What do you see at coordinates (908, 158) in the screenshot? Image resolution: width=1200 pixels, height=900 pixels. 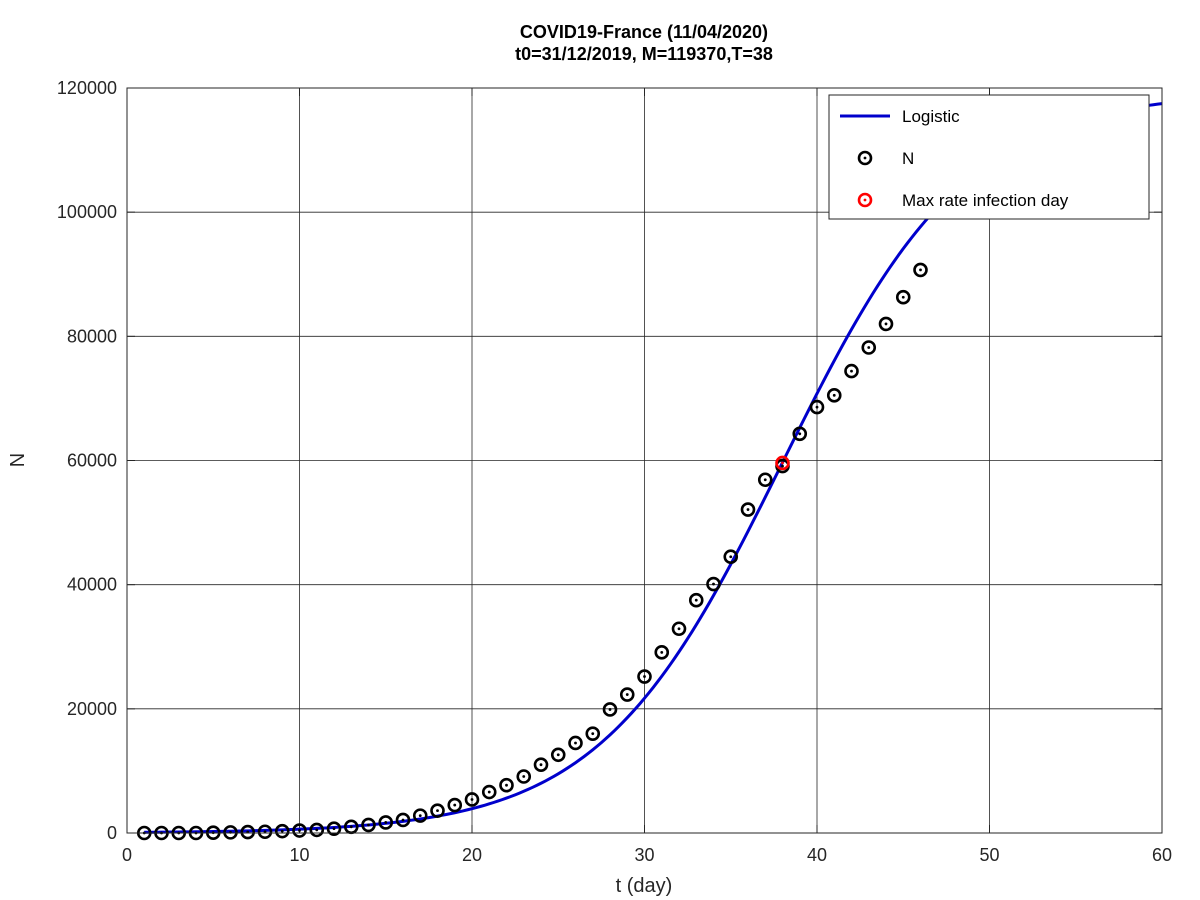 I see `legend-n-label: N` at bounding box center [908, 158].